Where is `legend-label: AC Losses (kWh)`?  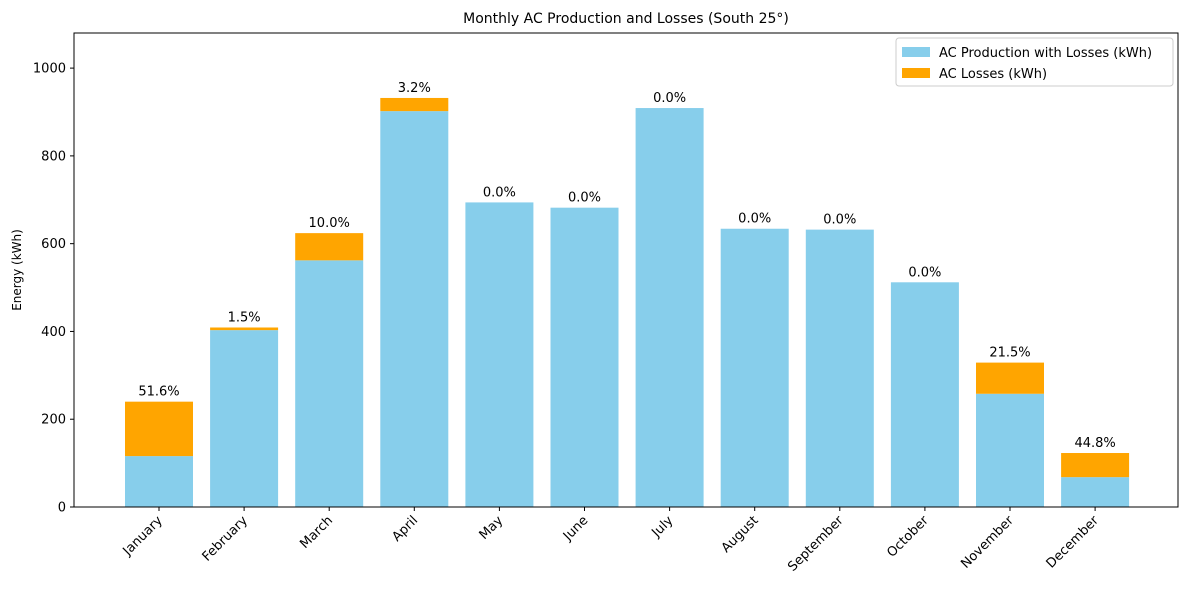 legend-label: AC Losses (kWh) is located at coordinates (993, 74).